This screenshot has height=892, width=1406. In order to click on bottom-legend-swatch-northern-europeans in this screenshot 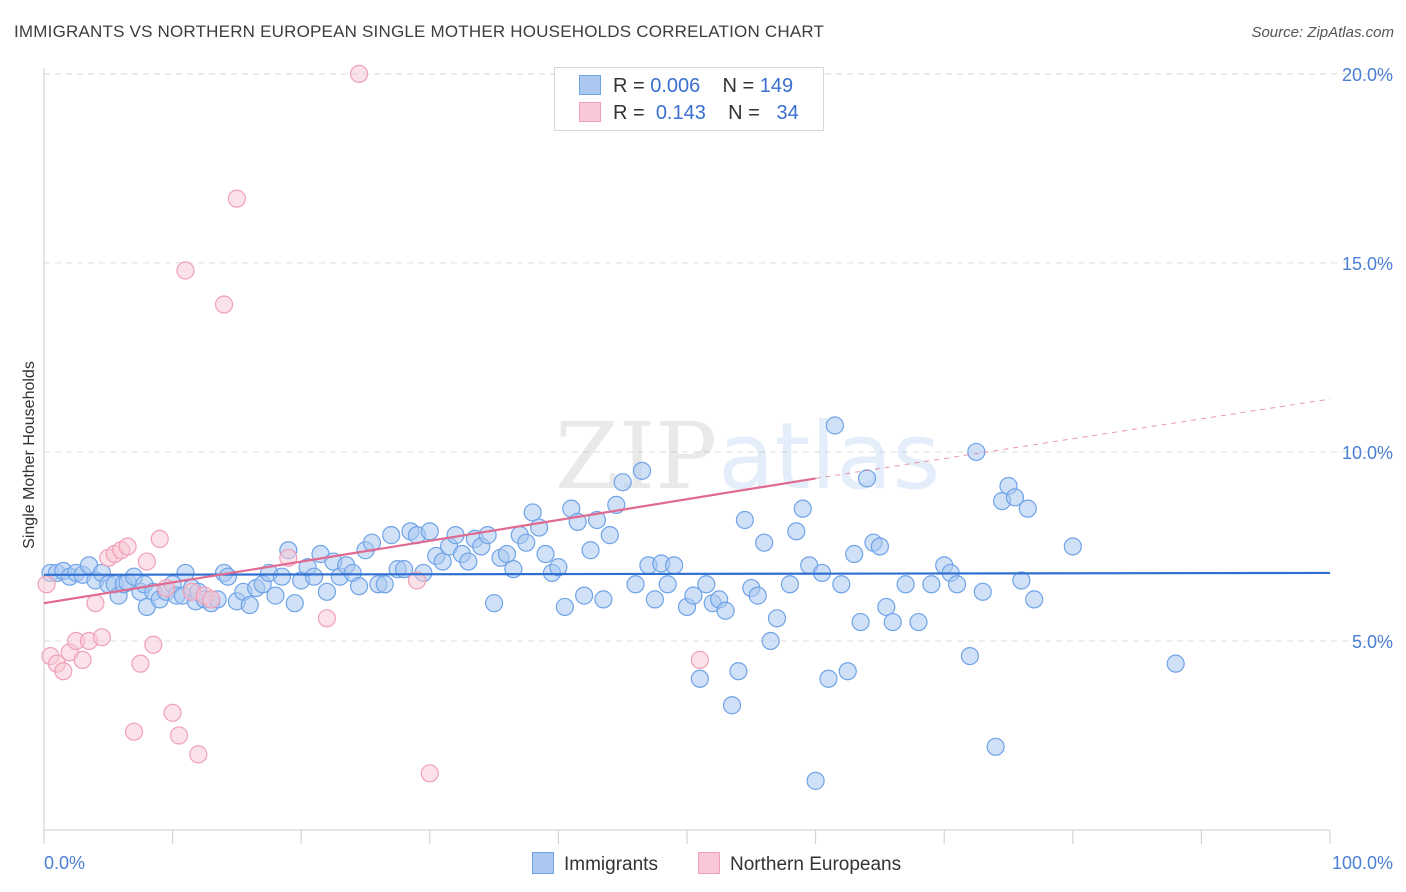, I will do `click(709, 863)`.